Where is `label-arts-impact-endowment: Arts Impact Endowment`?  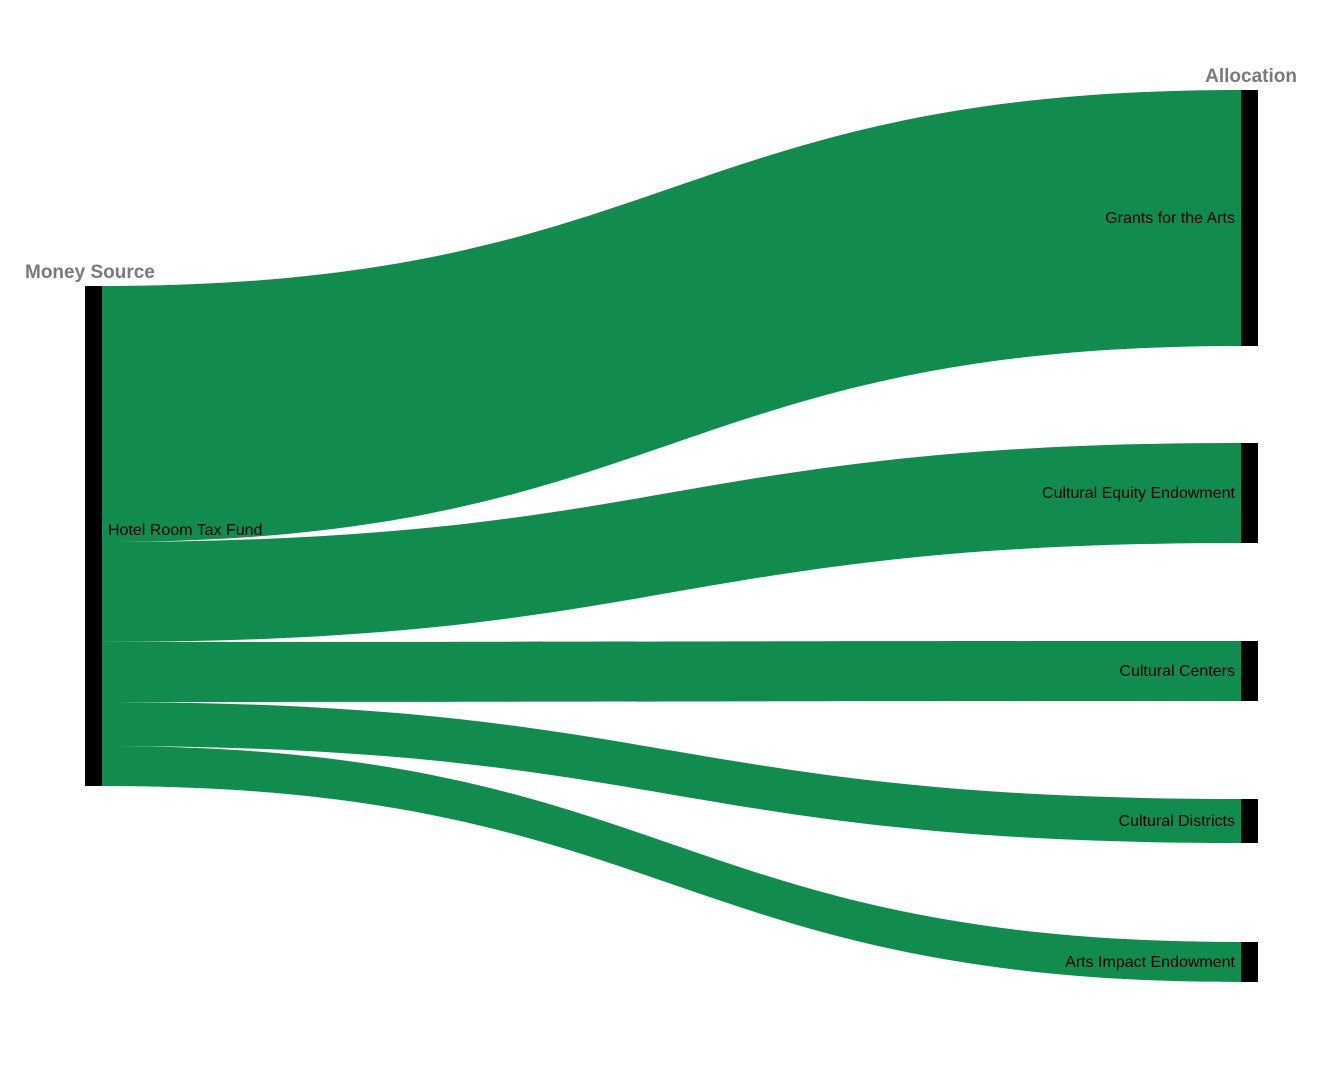 label-arts-impact-endowment: Arts Impact Endowment is located at coordinates (1150, 962).